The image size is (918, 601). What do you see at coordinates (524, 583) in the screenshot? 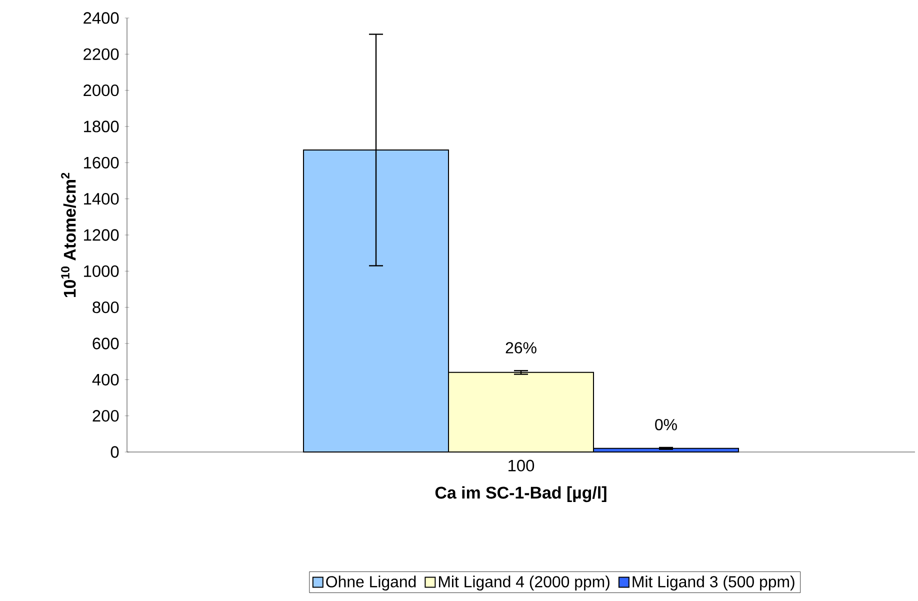
I see `legend-label: Mit Ligand 4 (2000 ppm)` at bounding box center [524, 583].